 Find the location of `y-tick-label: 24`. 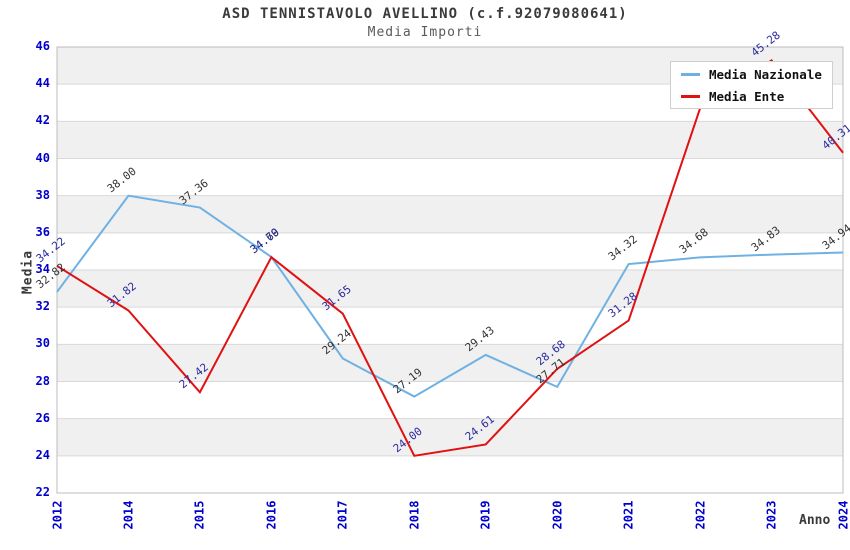

y-tick-label: 24 is located at coordinates (42, 454).